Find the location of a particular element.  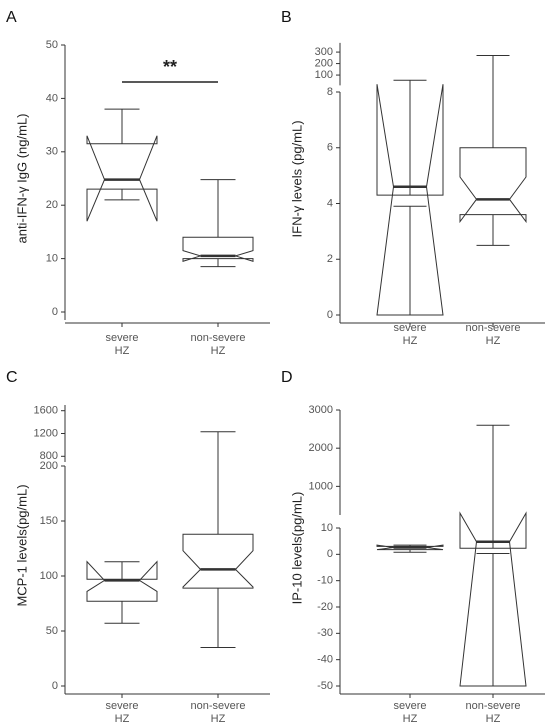

y-tick-label: -10 is located at coordinates (325, 581).